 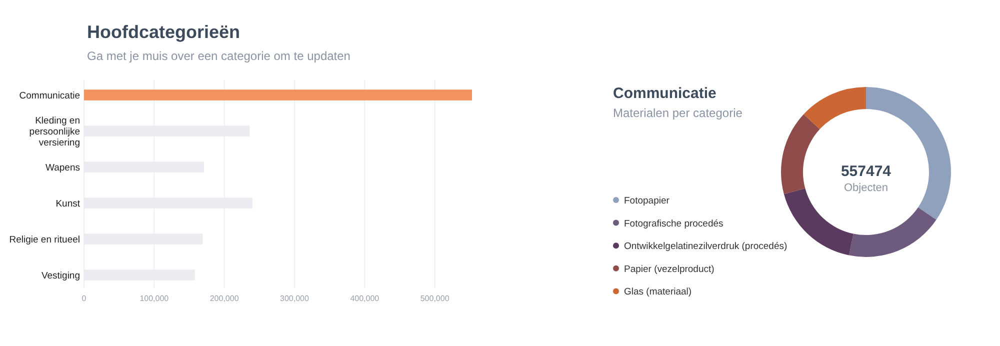 What do you see at coordinates (678, 113) in the screenshot?
I see `text: Materialen per categorie` at bounding box center [678, 113].